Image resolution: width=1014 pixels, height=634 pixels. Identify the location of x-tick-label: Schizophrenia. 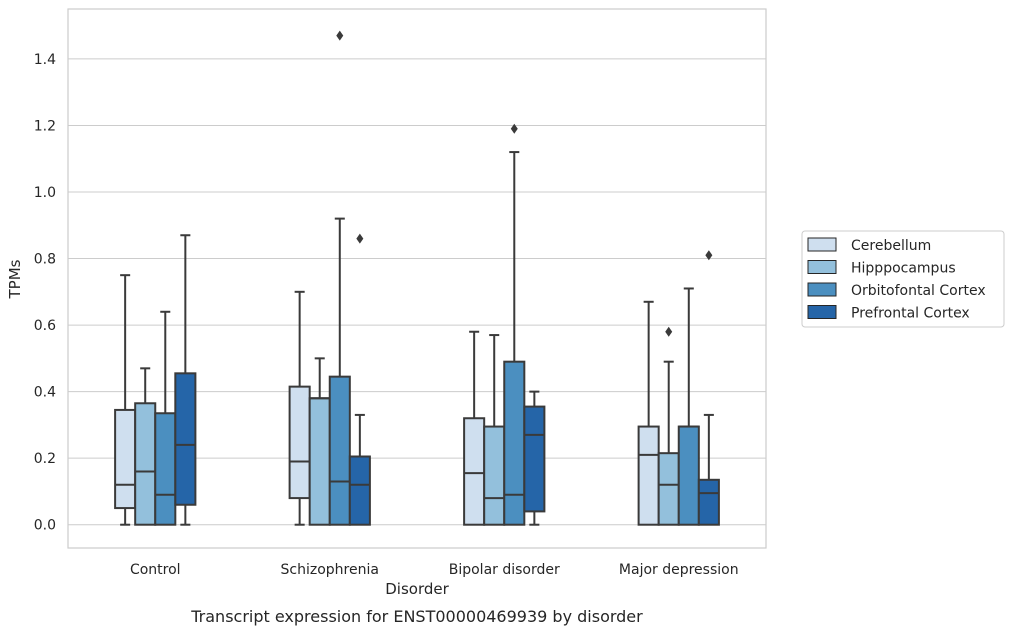
(330, 570).